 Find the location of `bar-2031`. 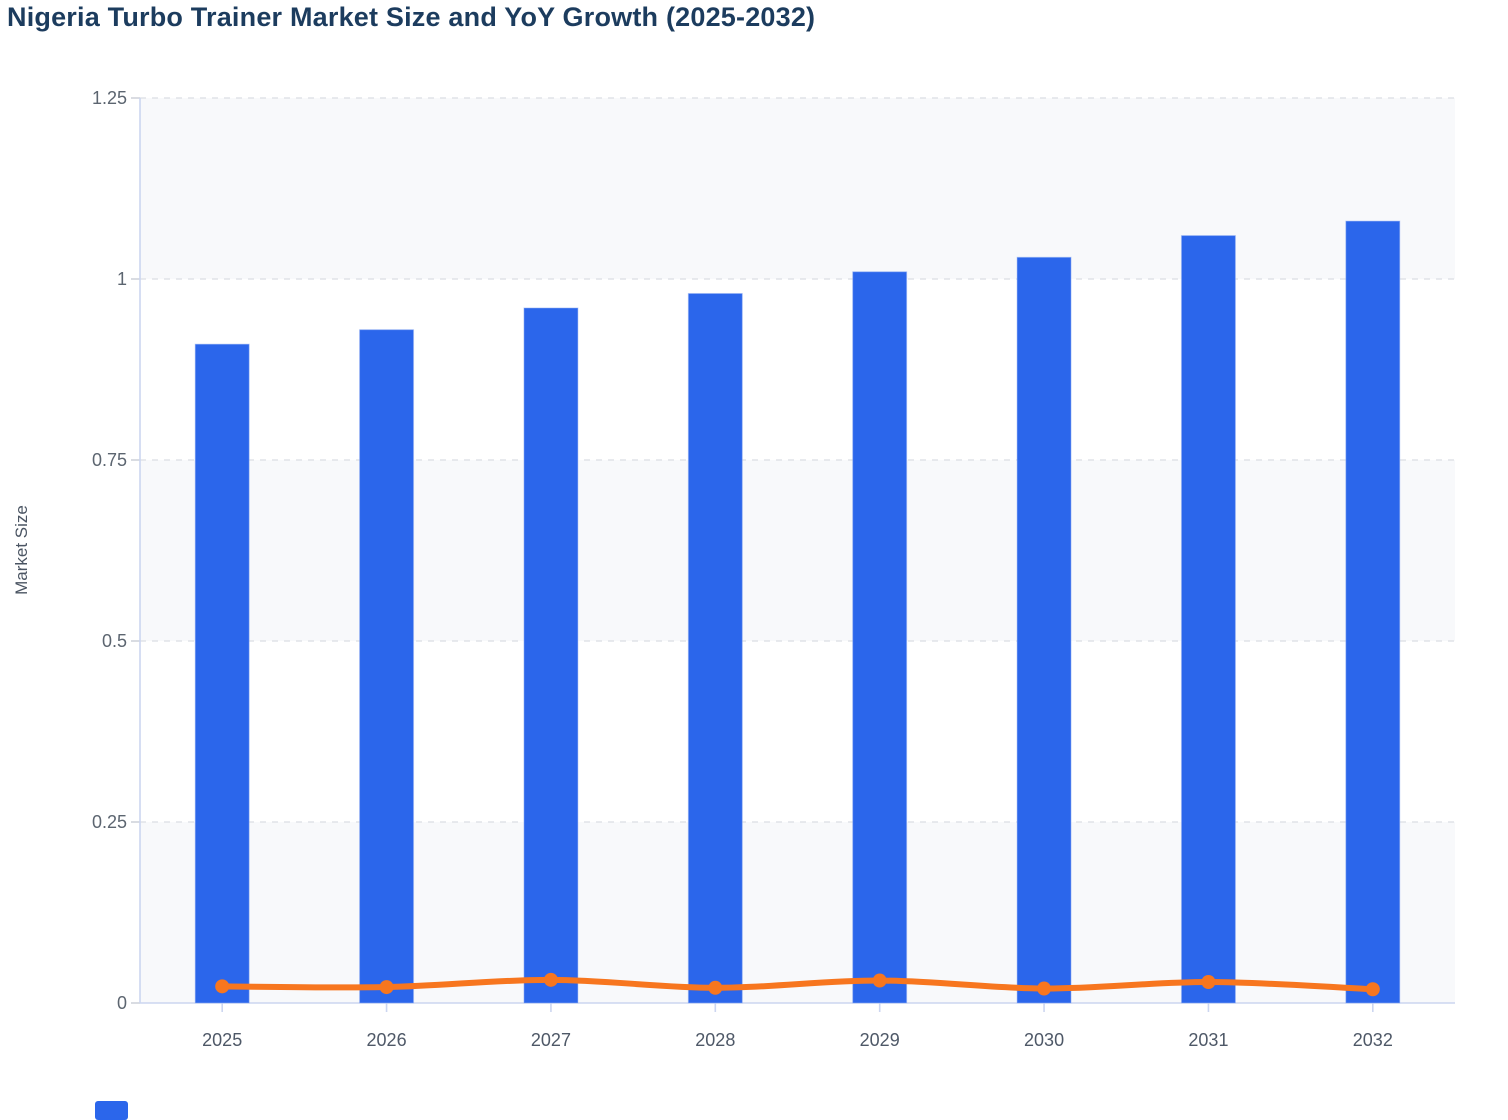

bar-2031 is located at coordinates (1208, 619).